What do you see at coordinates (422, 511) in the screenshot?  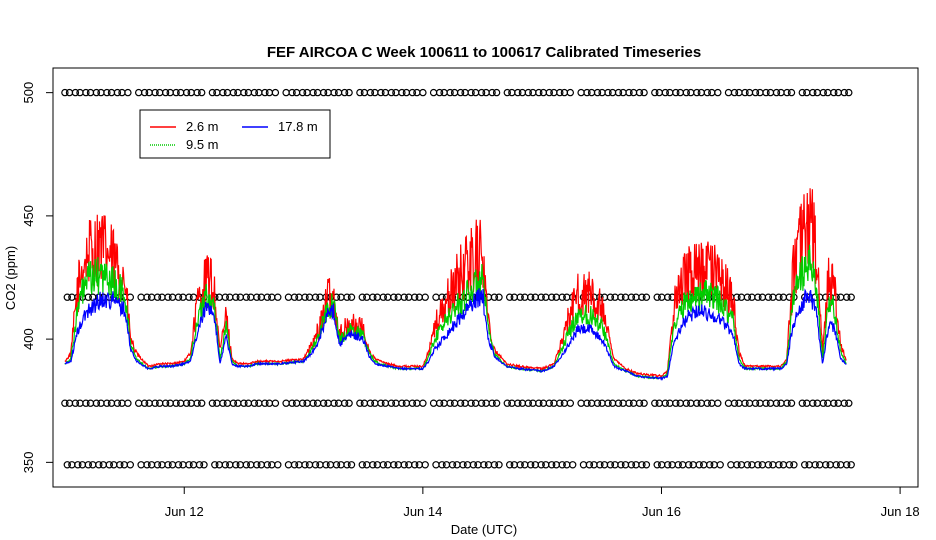 I see `x-tick-label: Jun 14` at bounding box center [422, 511].